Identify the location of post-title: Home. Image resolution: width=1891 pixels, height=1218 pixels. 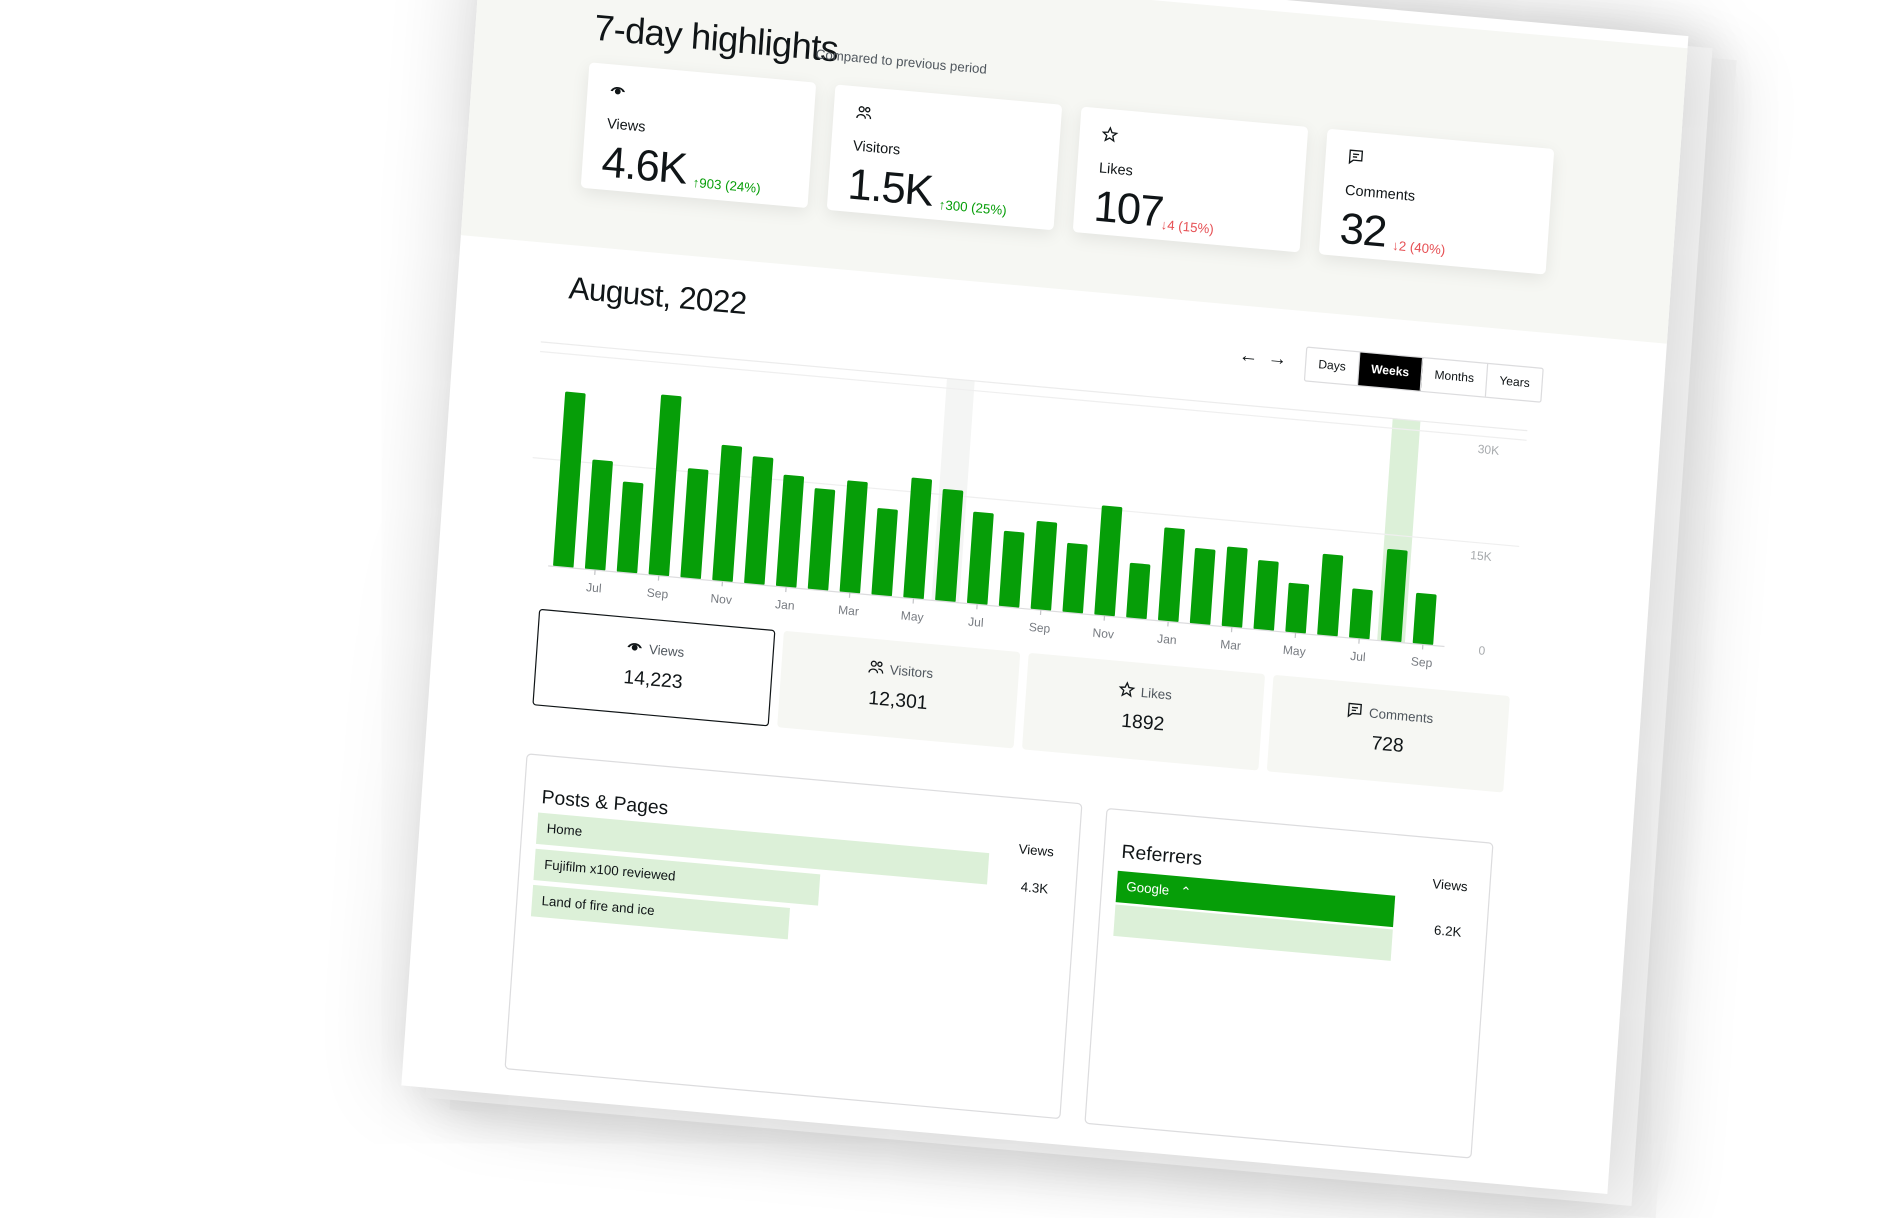
(564, 831).